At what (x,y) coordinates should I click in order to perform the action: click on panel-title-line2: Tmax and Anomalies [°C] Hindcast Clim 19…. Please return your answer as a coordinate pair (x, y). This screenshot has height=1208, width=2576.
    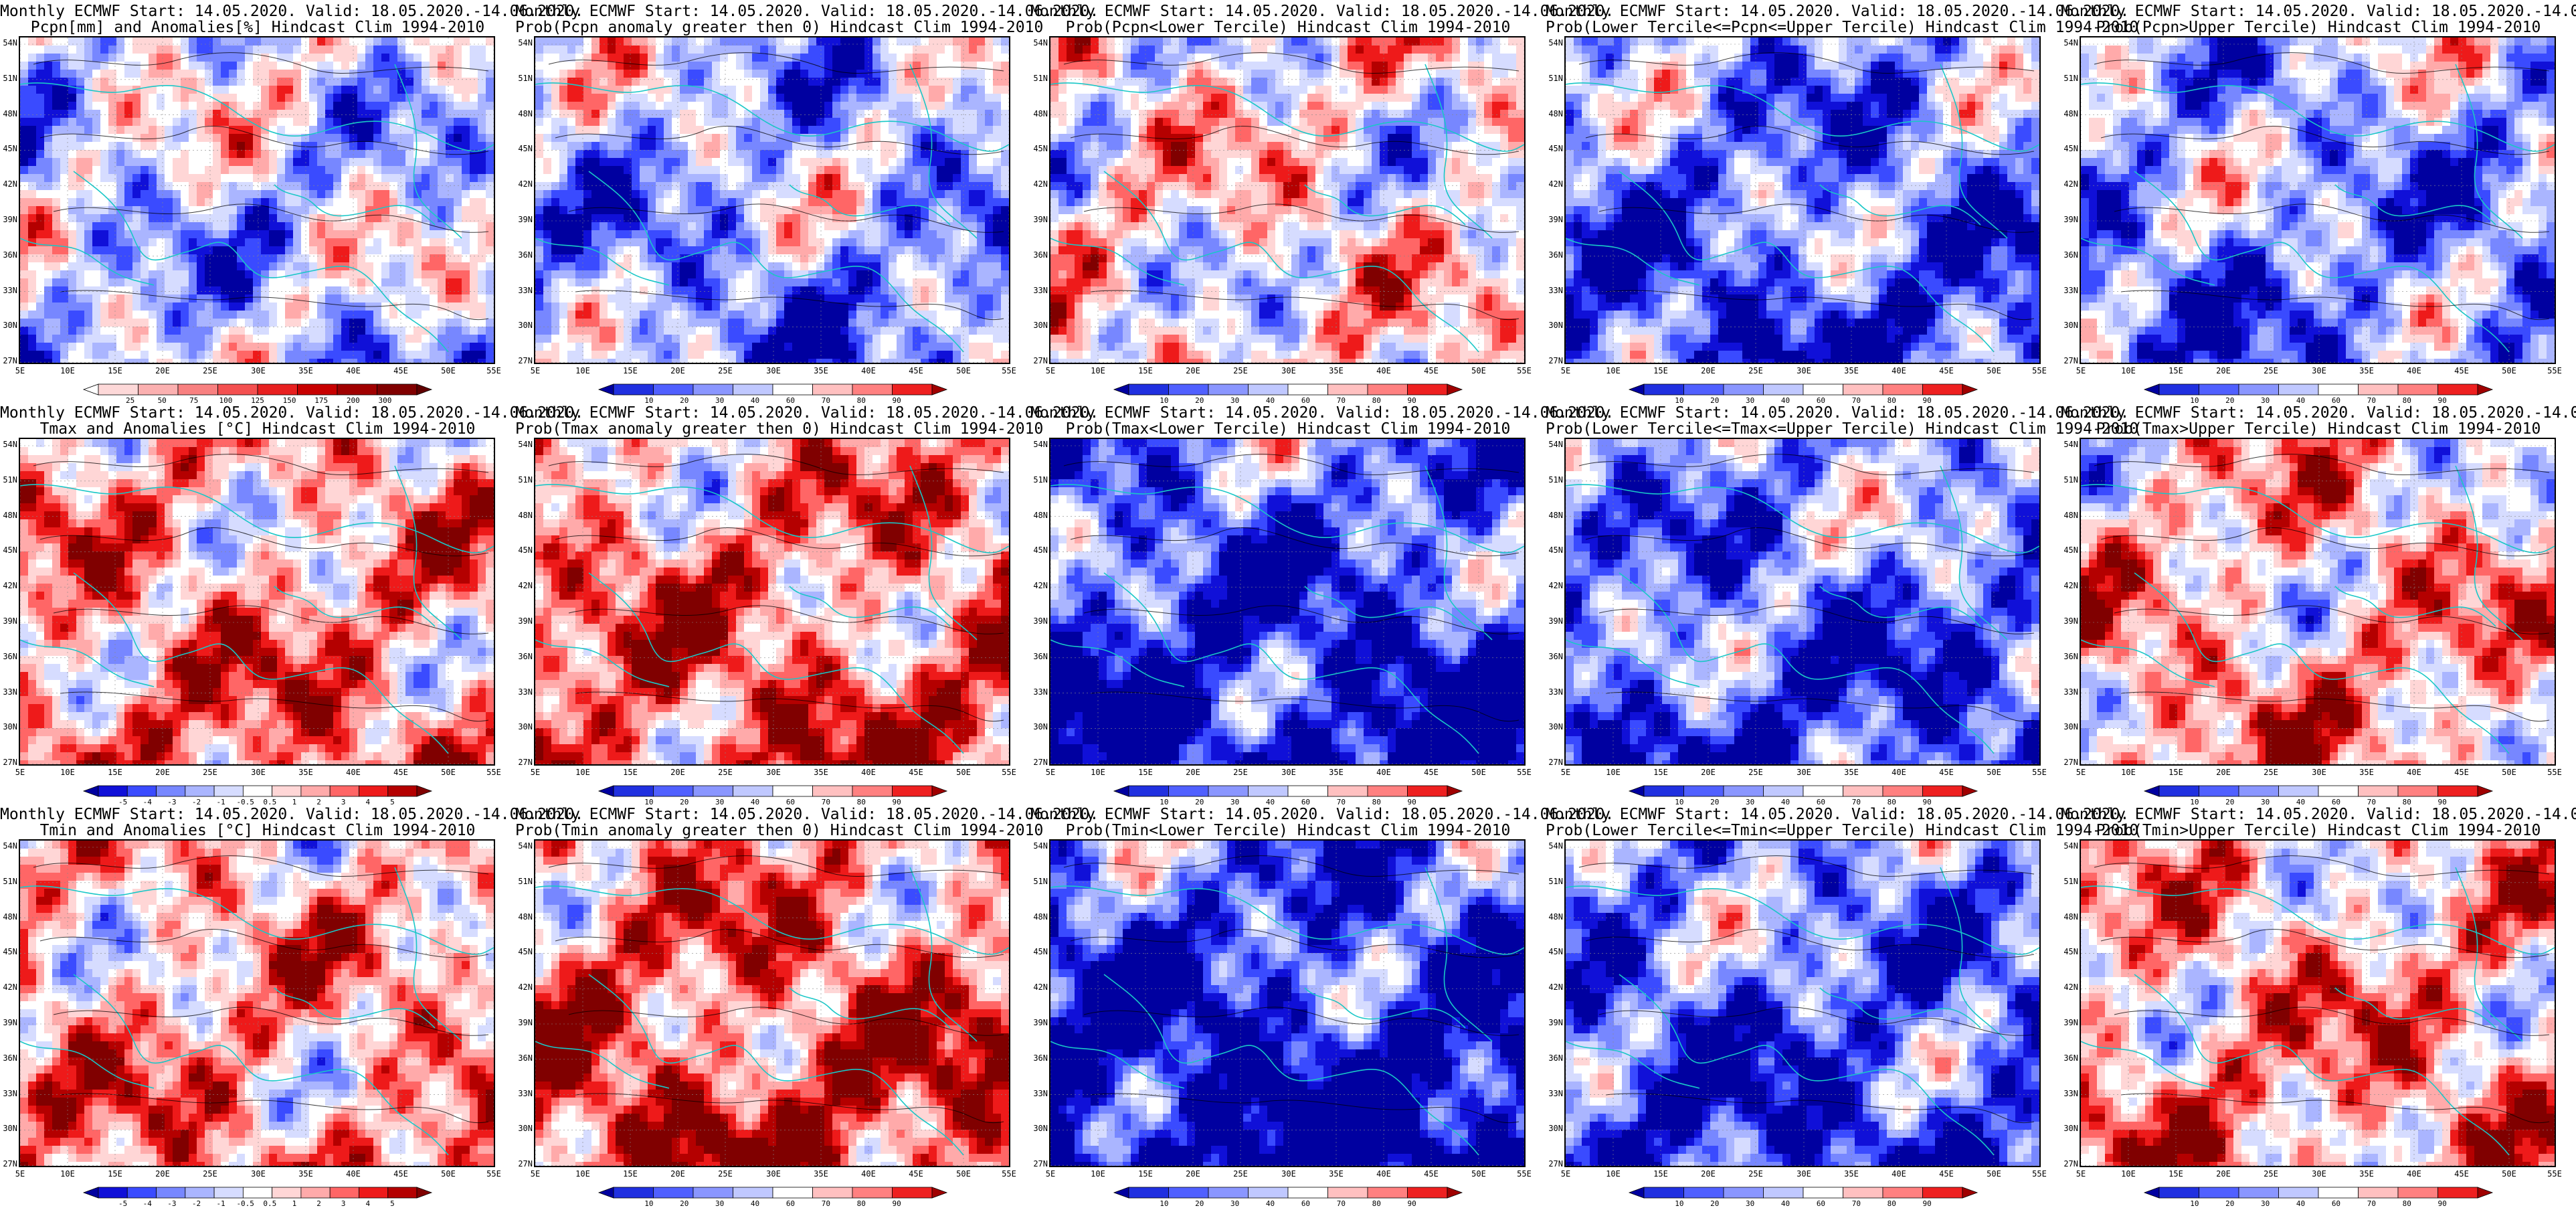
    Looking at the image, I should click on (257, 429).